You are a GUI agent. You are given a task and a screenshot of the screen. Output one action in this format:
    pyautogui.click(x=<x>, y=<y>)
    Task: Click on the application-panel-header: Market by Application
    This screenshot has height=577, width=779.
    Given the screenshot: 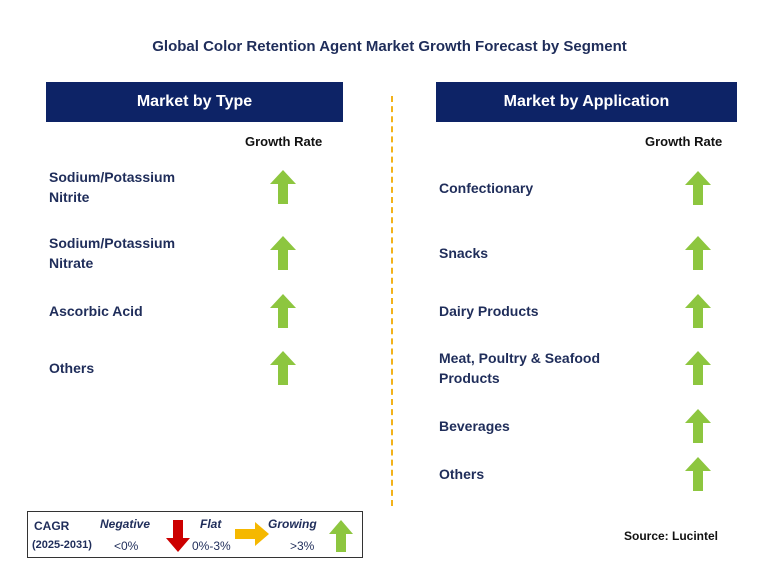 What is the action you would take?
    pyautogui.click(x=586, y=102)
    